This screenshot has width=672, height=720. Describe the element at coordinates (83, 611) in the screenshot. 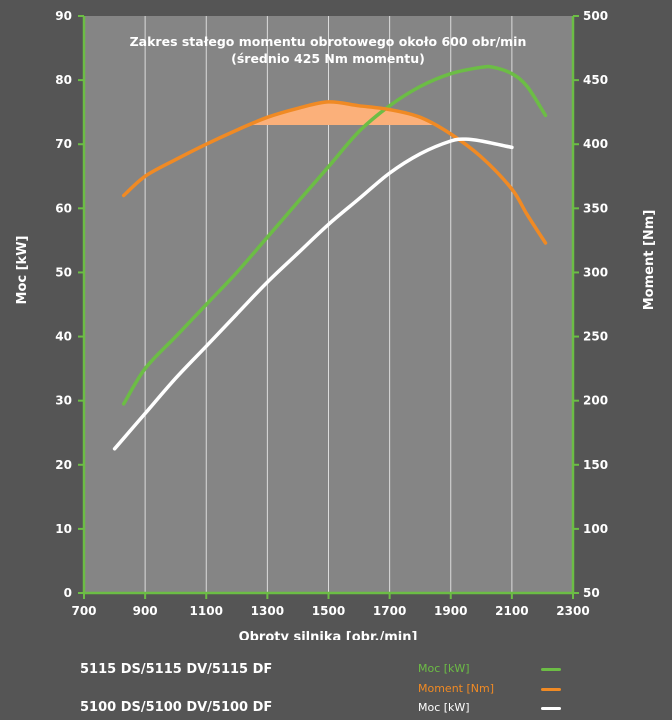

I see `x-tick-label-0: 700` at that location.